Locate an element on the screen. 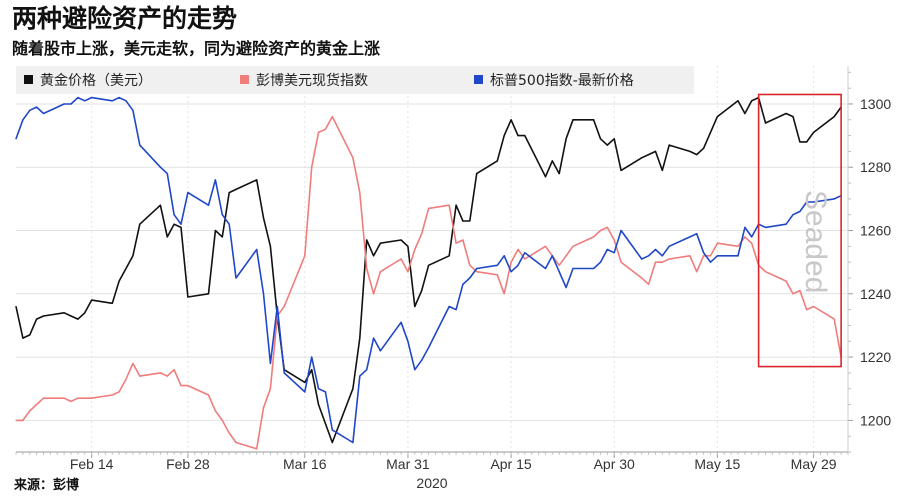 Image resolution: width=908 pixels, height=497 pixels. legend-background is located at coordinates (355, 80).